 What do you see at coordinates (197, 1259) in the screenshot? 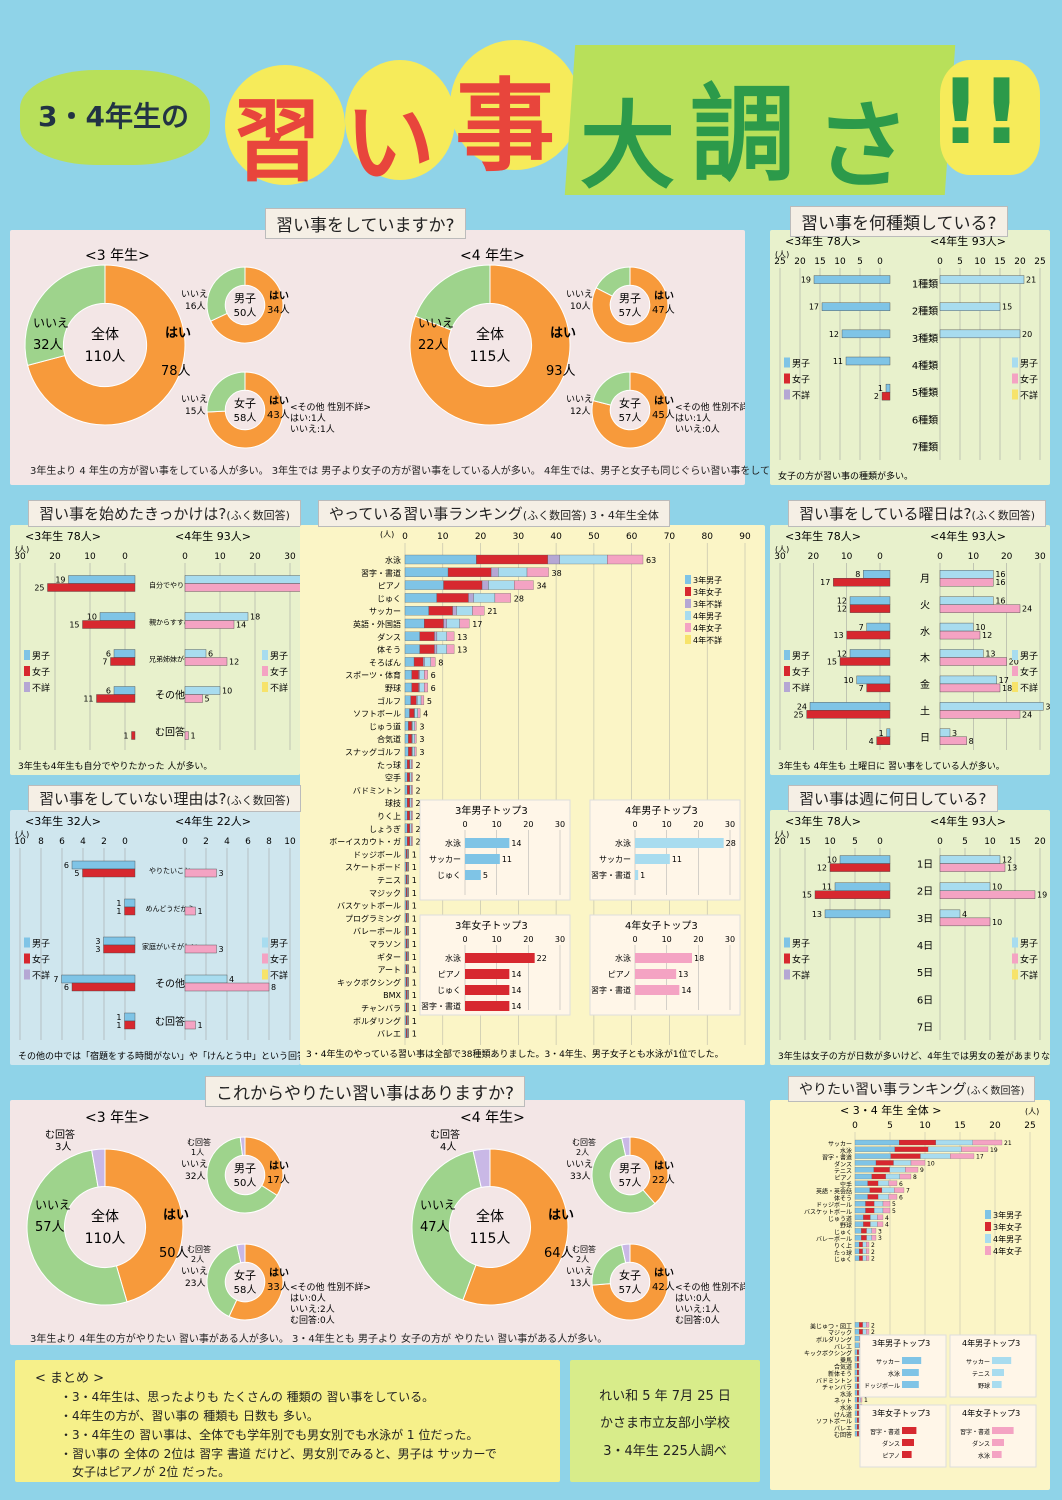
I see `sub-na-n: 2人` at bounding box center [197, 1259].